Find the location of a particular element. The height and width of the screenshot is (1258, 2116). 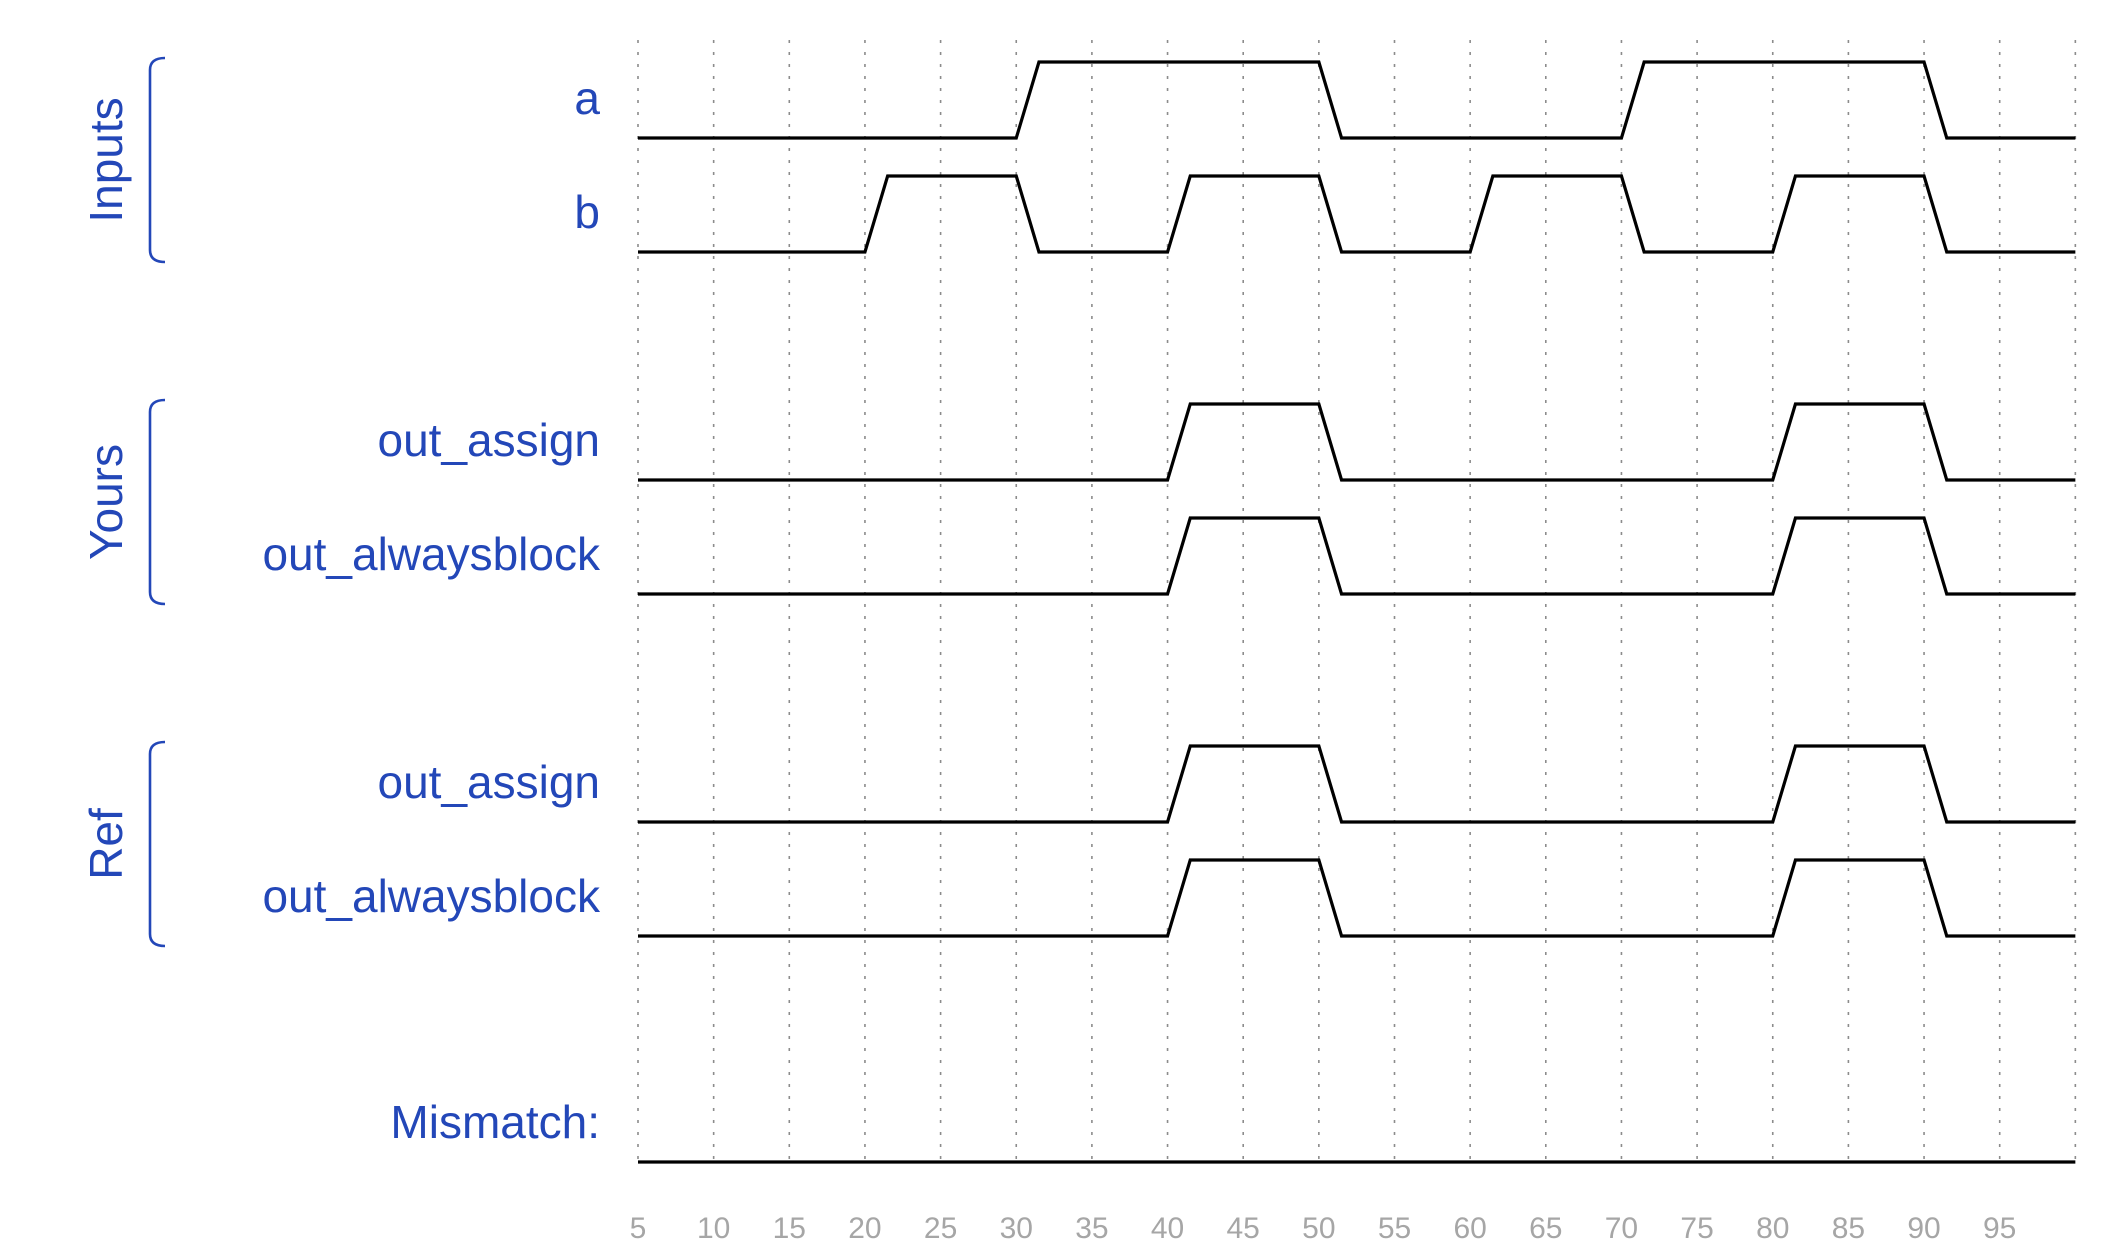

tick-label: 40 is located at coordinates (1167, 1228).